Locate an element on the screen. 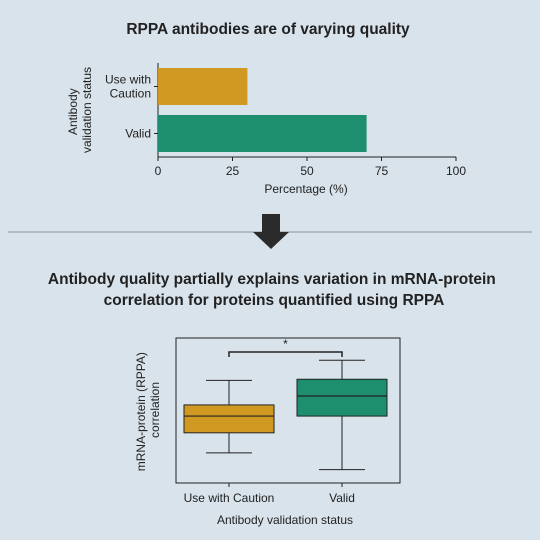  bar-y-tick-label: Valid is located at coordinates (138, 134).